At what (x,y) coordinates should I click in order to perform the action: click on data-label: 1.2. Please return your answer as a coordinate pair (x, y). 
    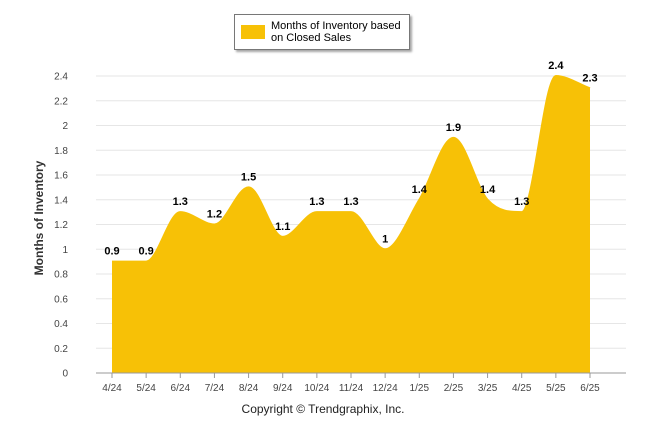
    Looking at the image, I should click on (214, 215).